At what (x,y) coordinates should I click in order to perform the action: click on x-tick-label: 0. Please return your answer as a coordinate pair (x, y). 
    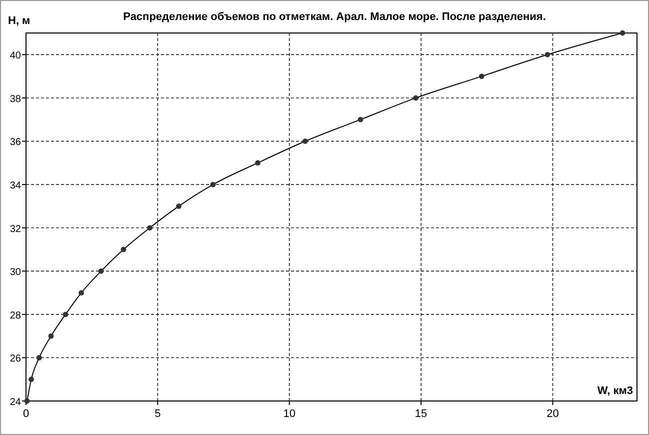
    Looking at the image, I should click on (26, 414).